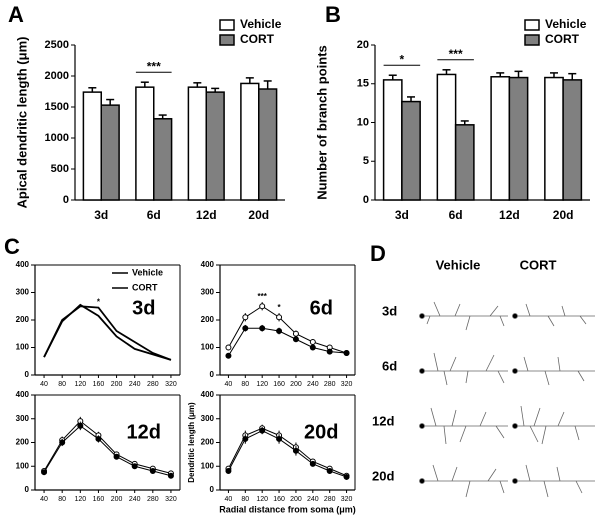 The height and width of the screenshot is (515, 600). I want to click on chart-title: 12d, so click(144, 432).